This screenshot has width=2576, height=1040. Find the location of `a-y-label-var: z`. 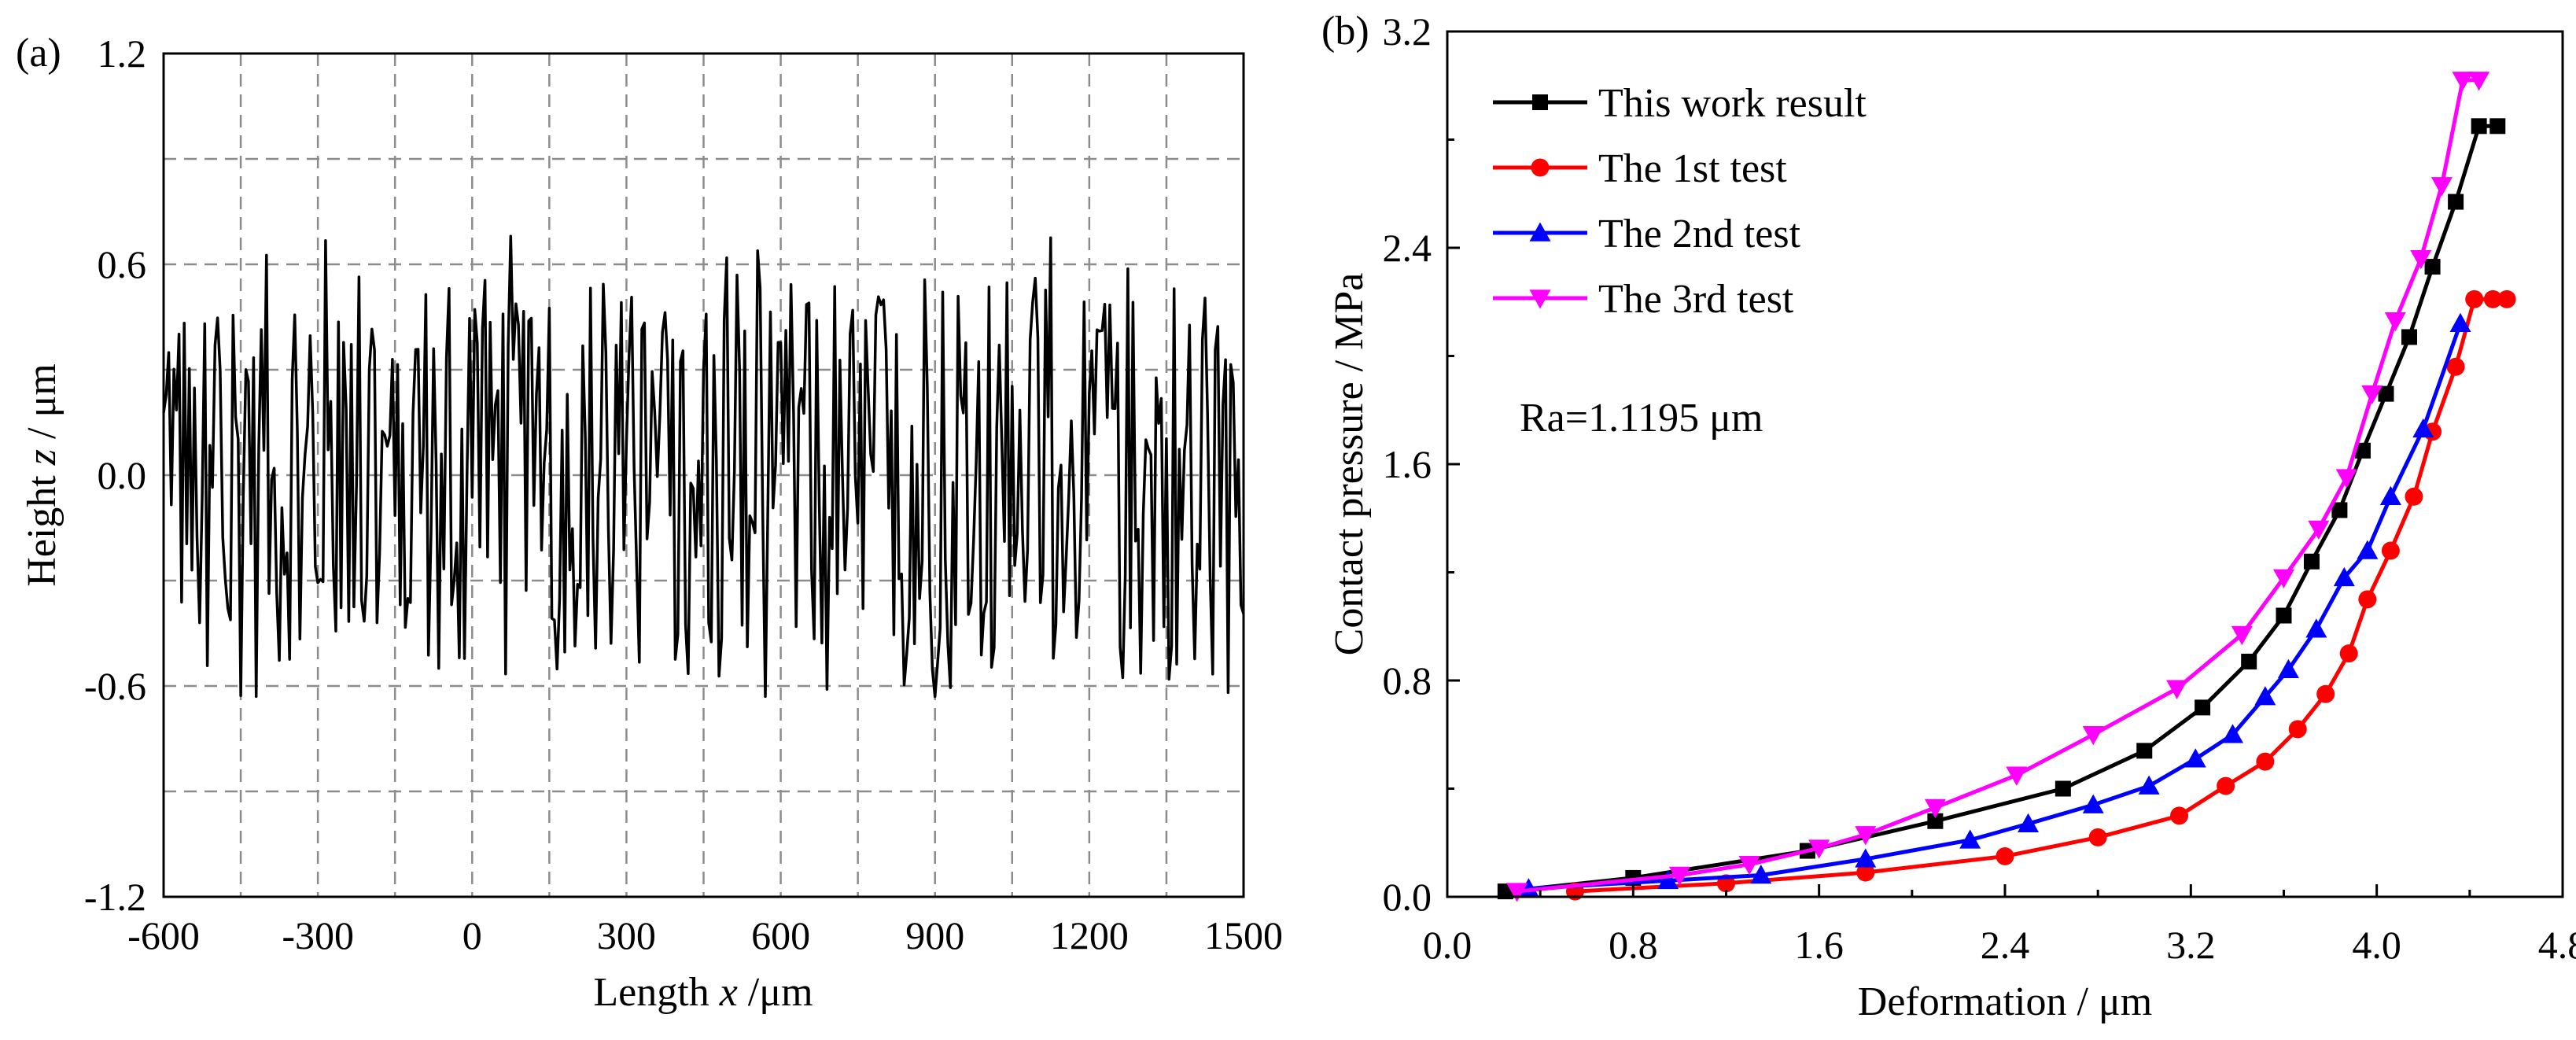

a-y-label-var: z is located at coordinates (42, 457).